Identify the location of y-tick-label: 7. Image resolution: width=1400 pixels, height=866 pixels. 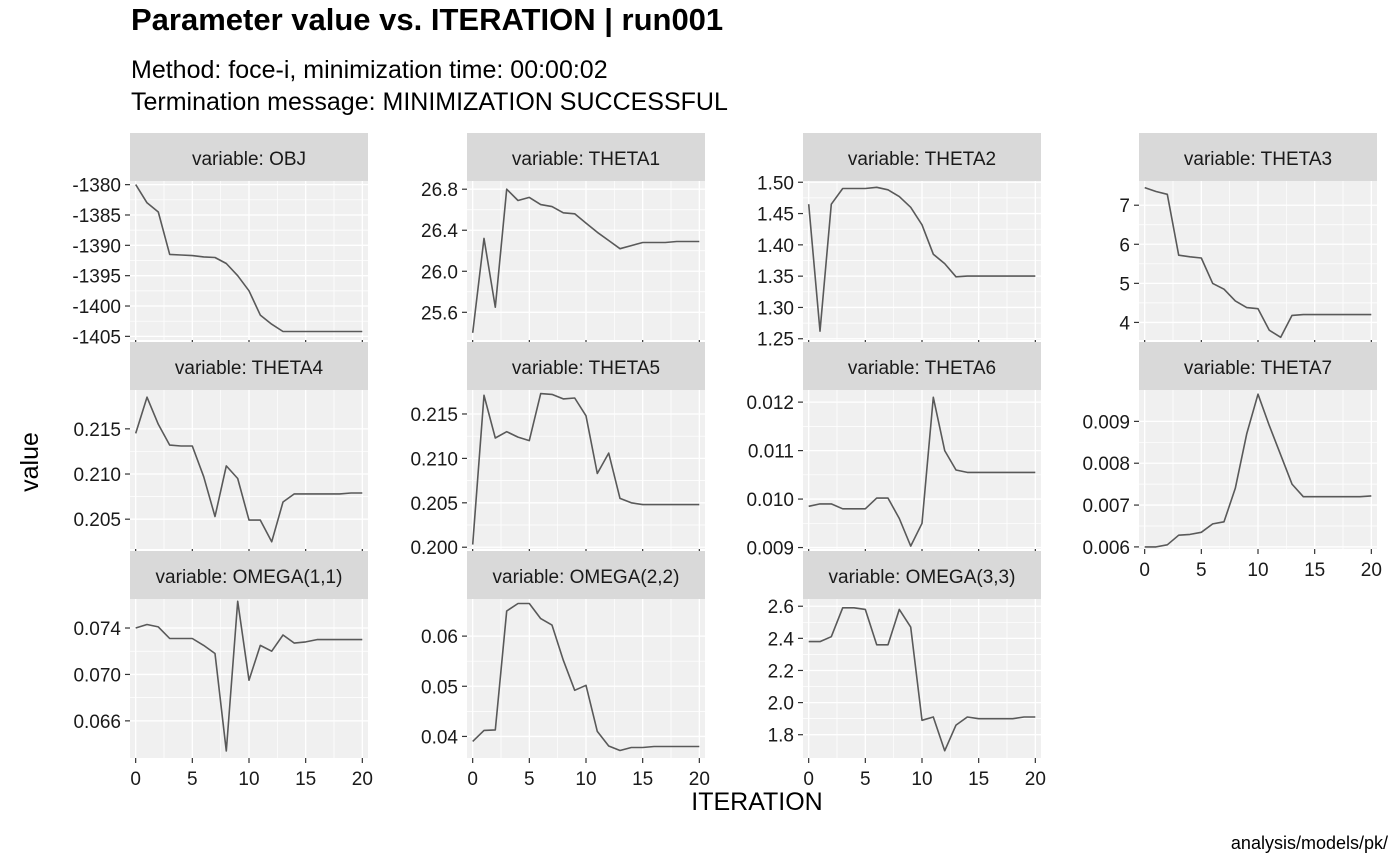
(1124, 206).